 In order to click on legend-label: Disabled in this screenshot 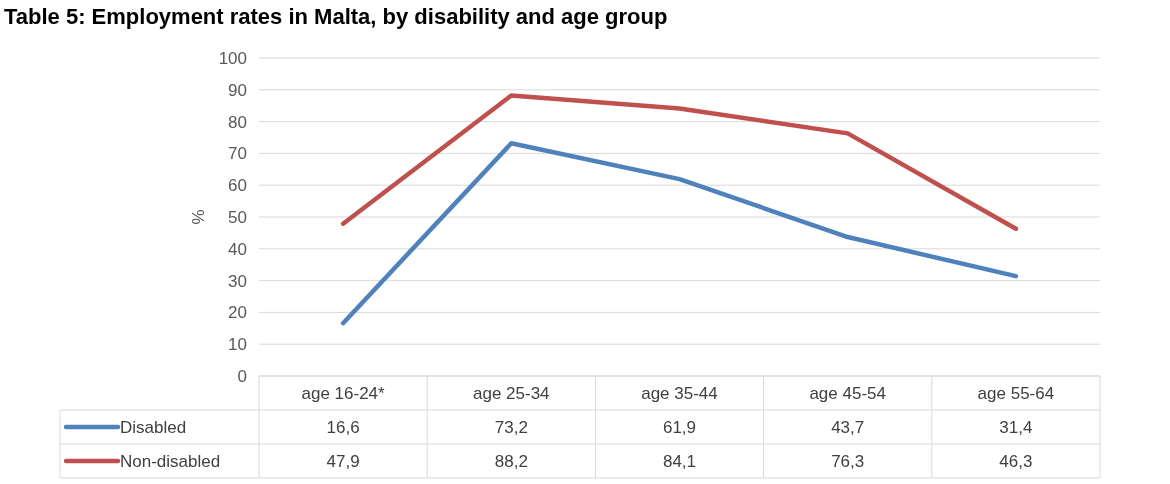, I will do `click(153, 427)`.